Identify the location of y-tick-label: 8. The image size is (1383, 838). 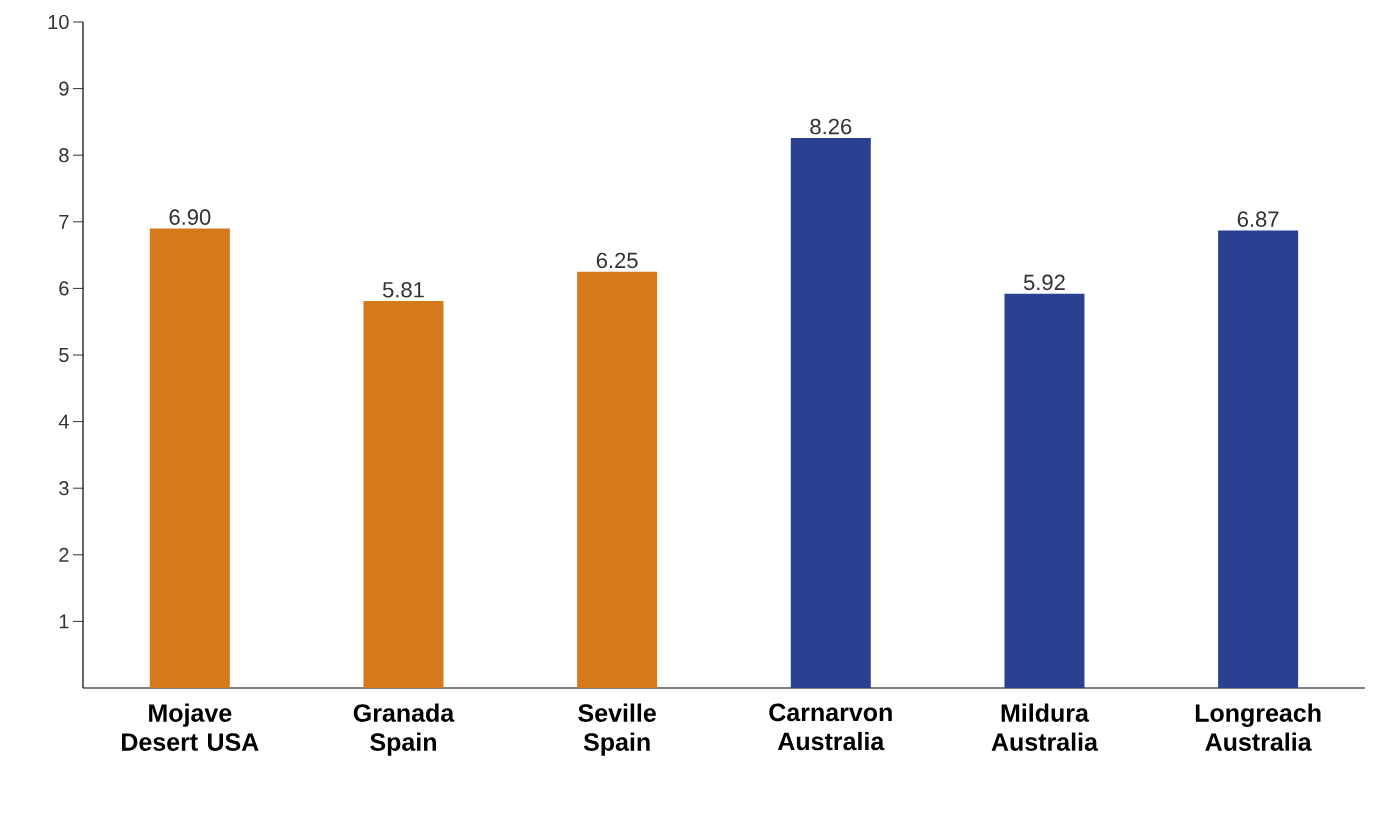
(64, 155).